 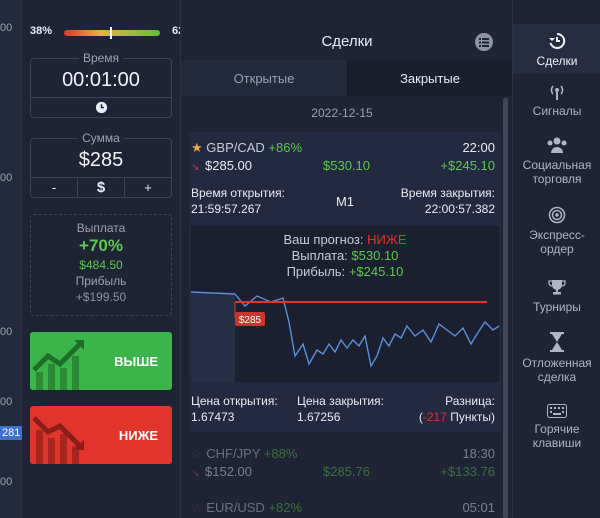 I want to click on deal-payout: $530.10, so click(x=346, y=165).